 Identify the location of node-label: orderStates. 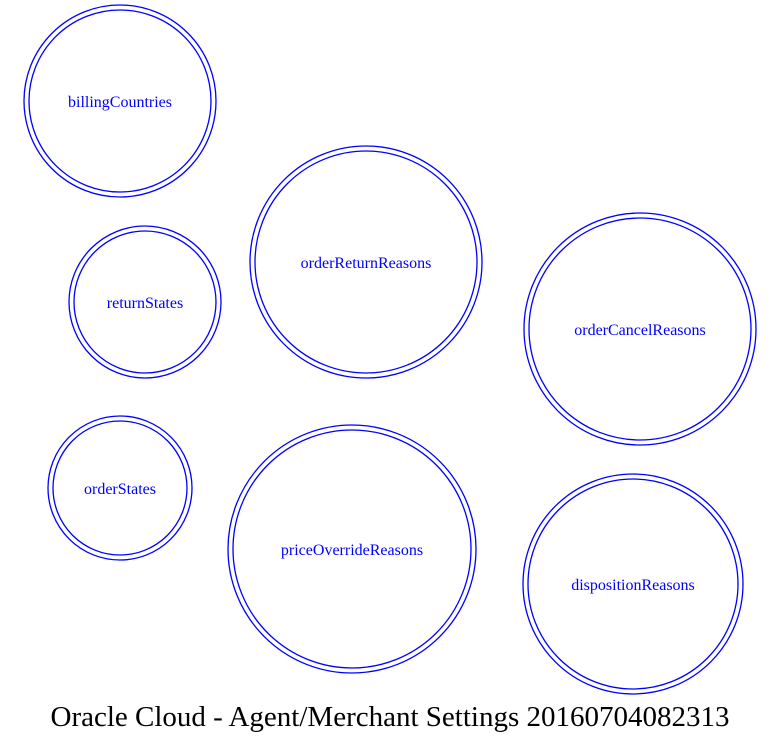
(120, 489).